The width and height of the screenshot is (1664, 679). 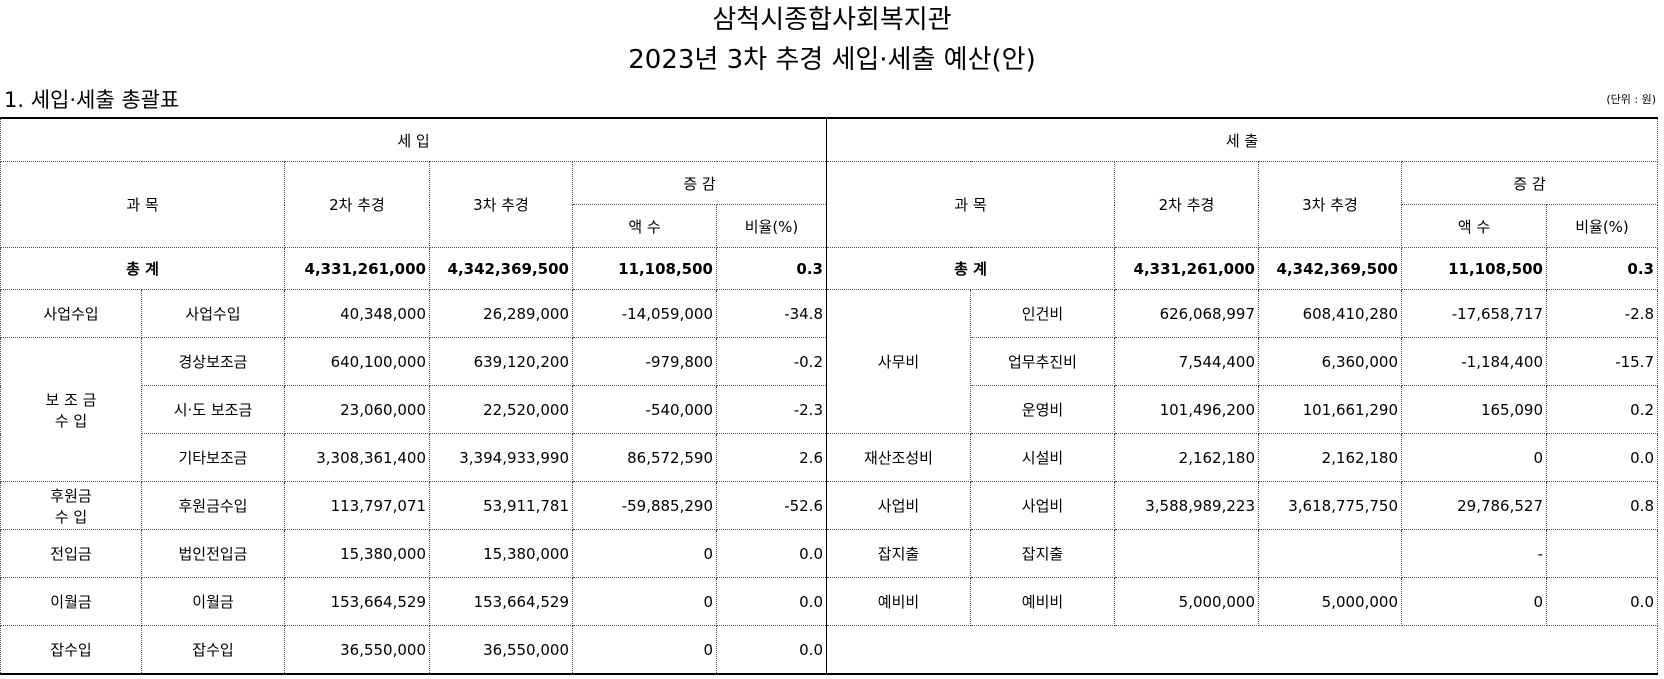 What do you see at coordinates (1186, 361) in the screenshot?
I see `value-cell: 7,544,400` at bounding box center [1186, 361].